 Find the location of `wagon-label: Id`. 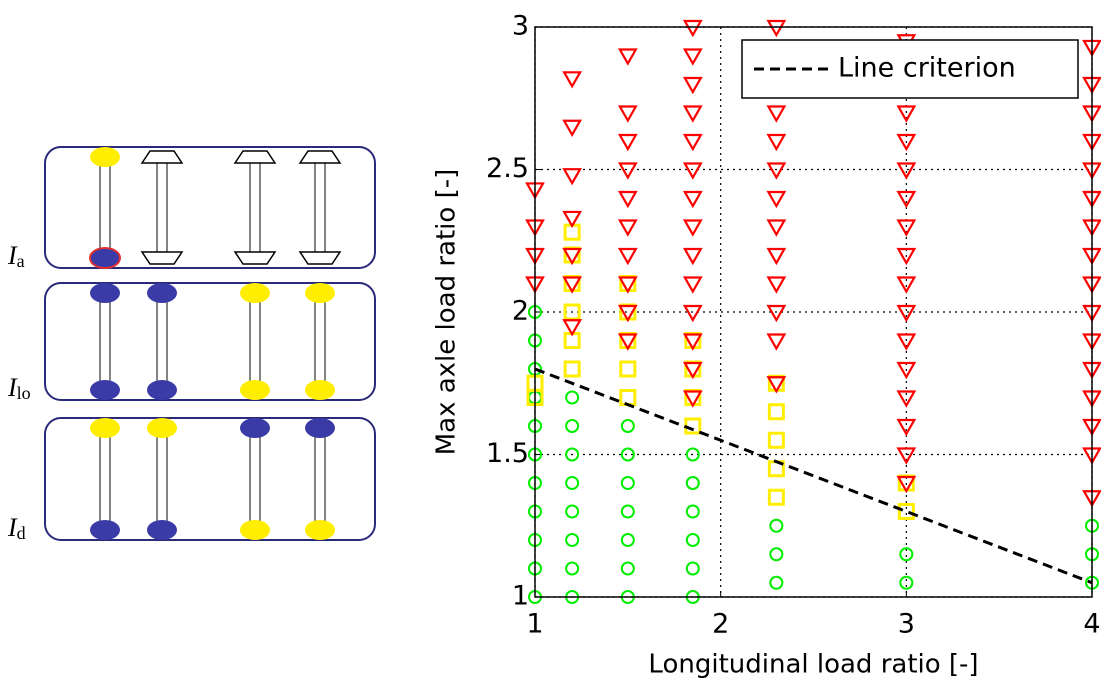

wagon-label: Id is located at coordinates (16, 528).